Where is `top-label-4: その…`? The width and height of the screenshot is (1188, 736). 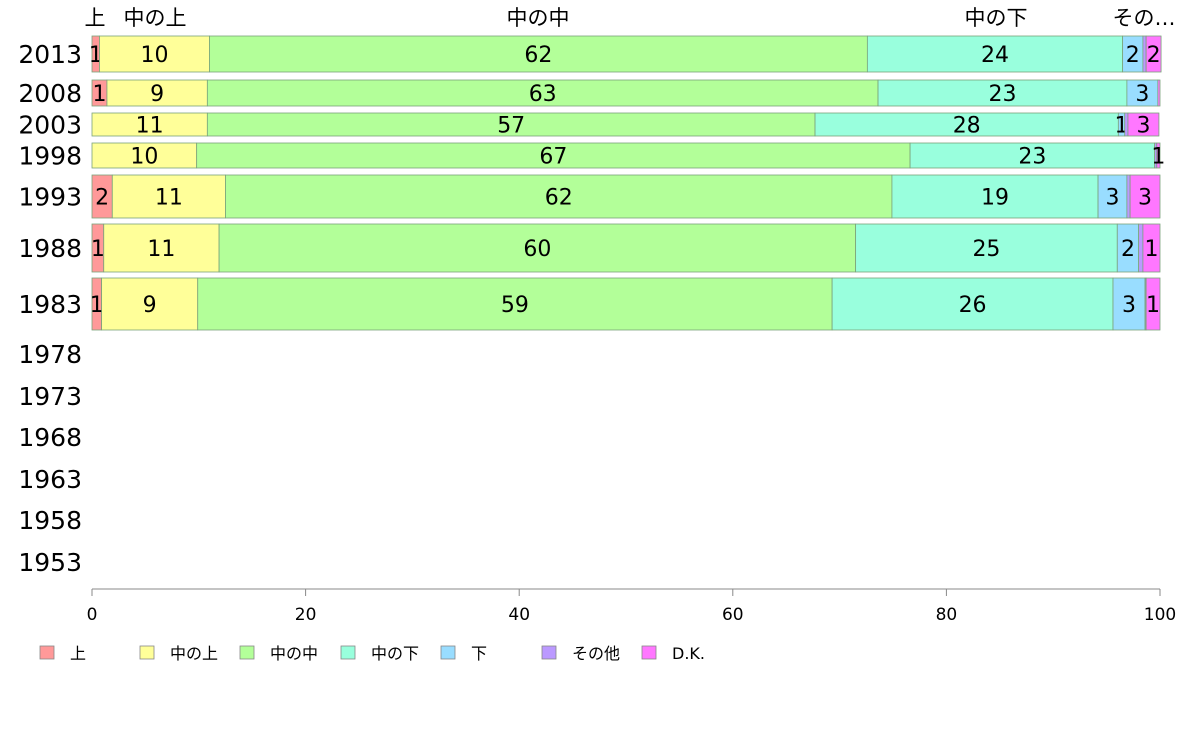 top-label-4: その… is located at coordinates (1144, 18).